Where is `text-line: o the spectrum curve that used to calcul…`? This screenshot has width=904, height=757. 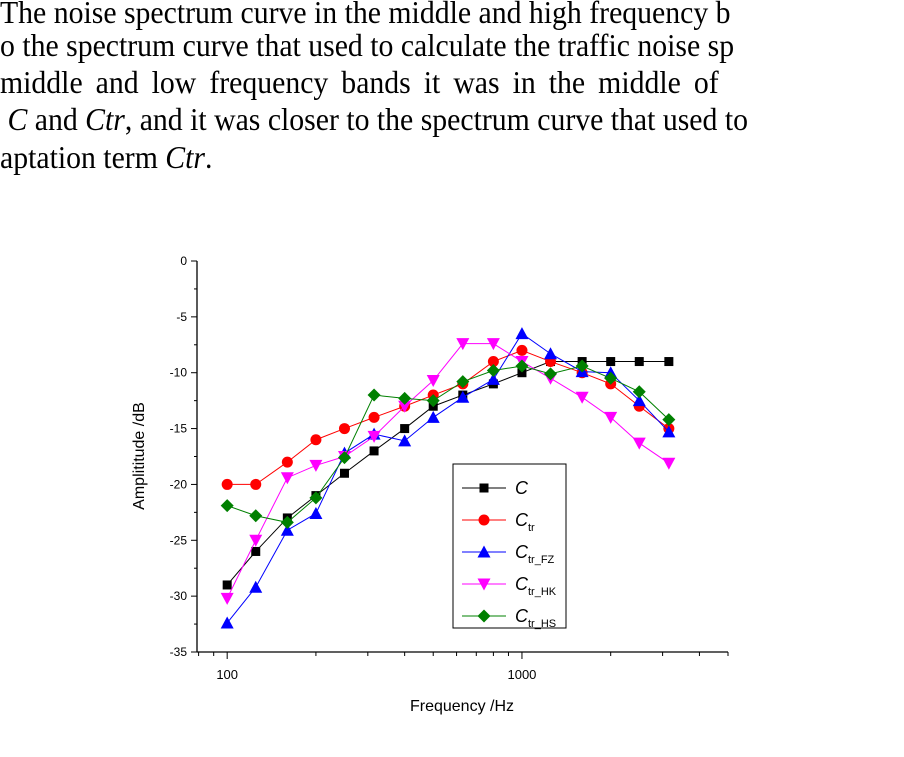
text-line: o the spectrum curve that used to calcul… is located at coordinates (367, 45).